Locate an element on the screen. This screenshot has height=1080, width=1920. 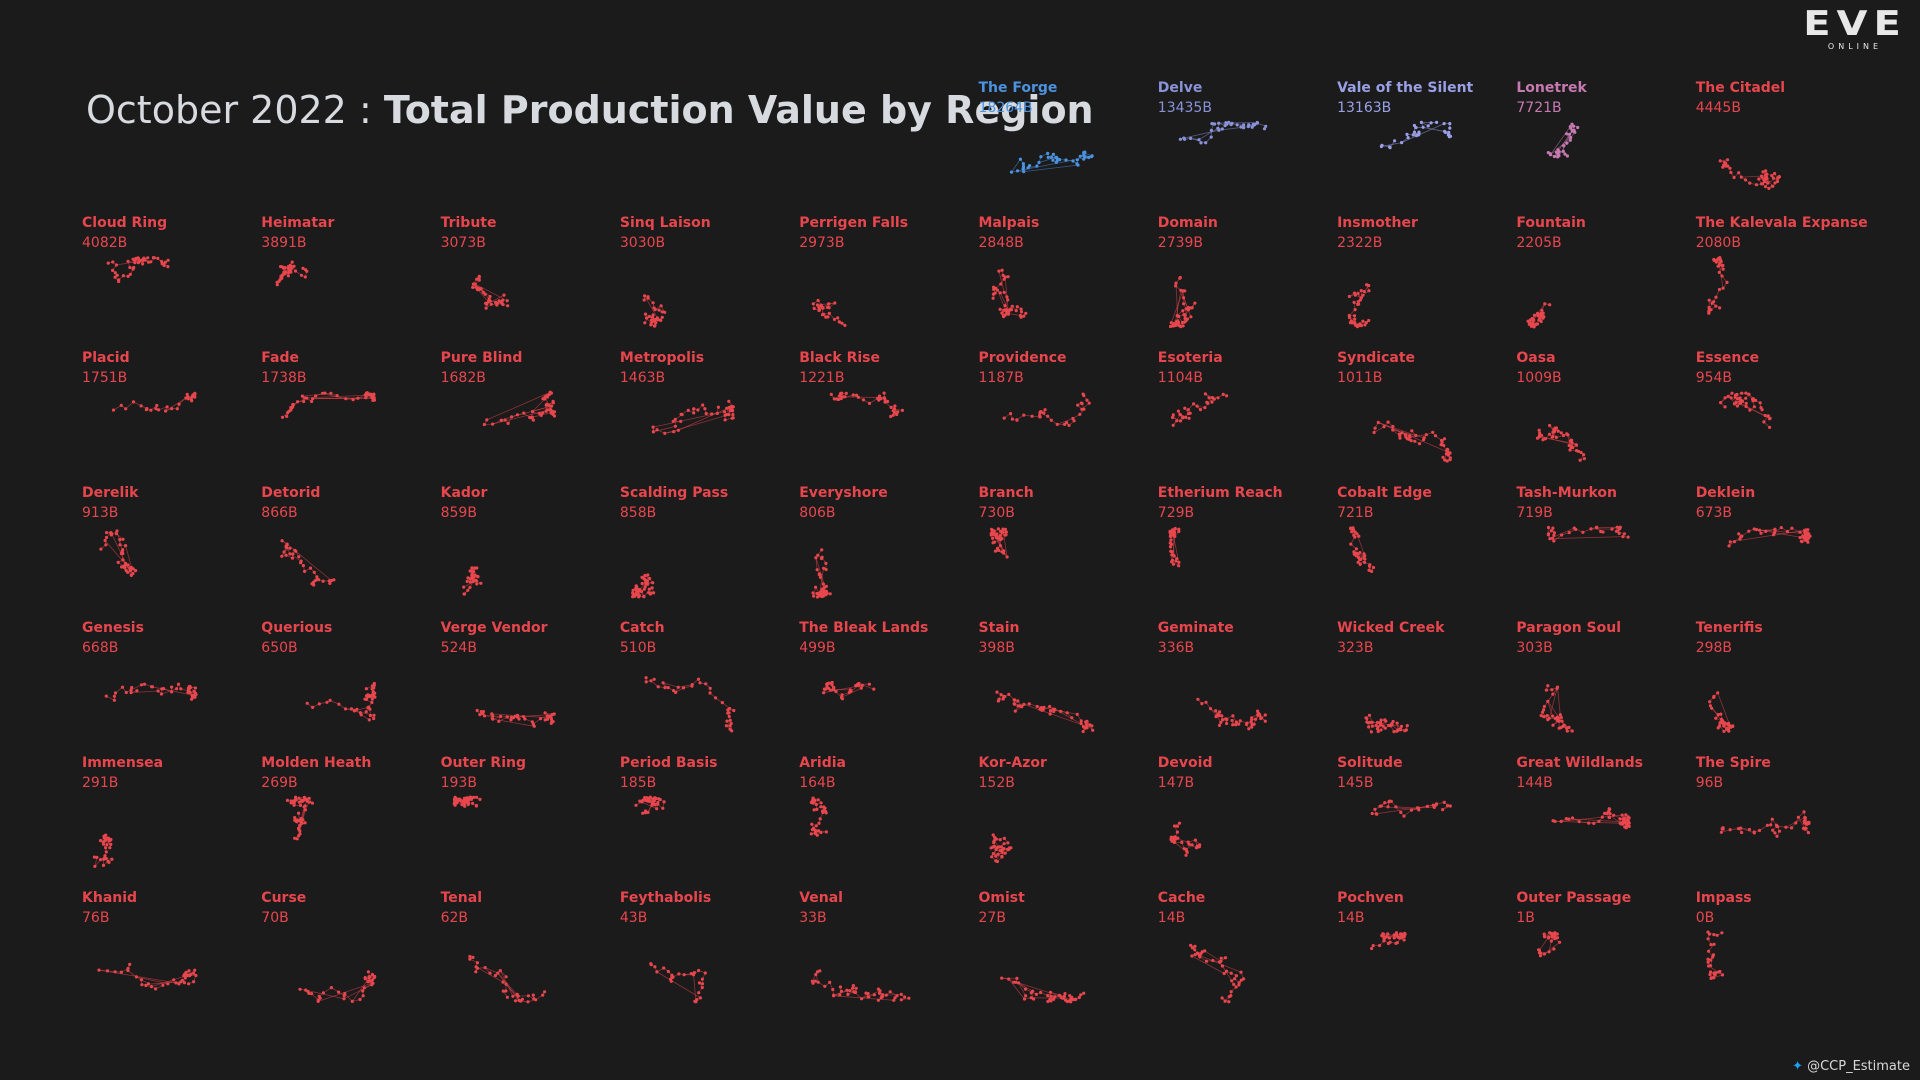
region-tile: Period Basis 185B is located at coordinates (705, 815).